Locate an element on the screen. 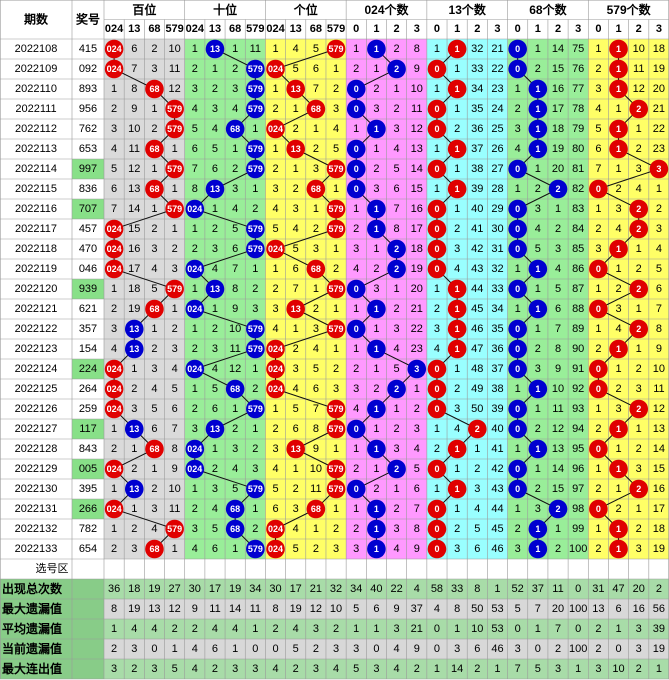 Image resolution: width=669 pixels, height=680 pixels. stat-value: 17 is located at coordinates (296, 589).